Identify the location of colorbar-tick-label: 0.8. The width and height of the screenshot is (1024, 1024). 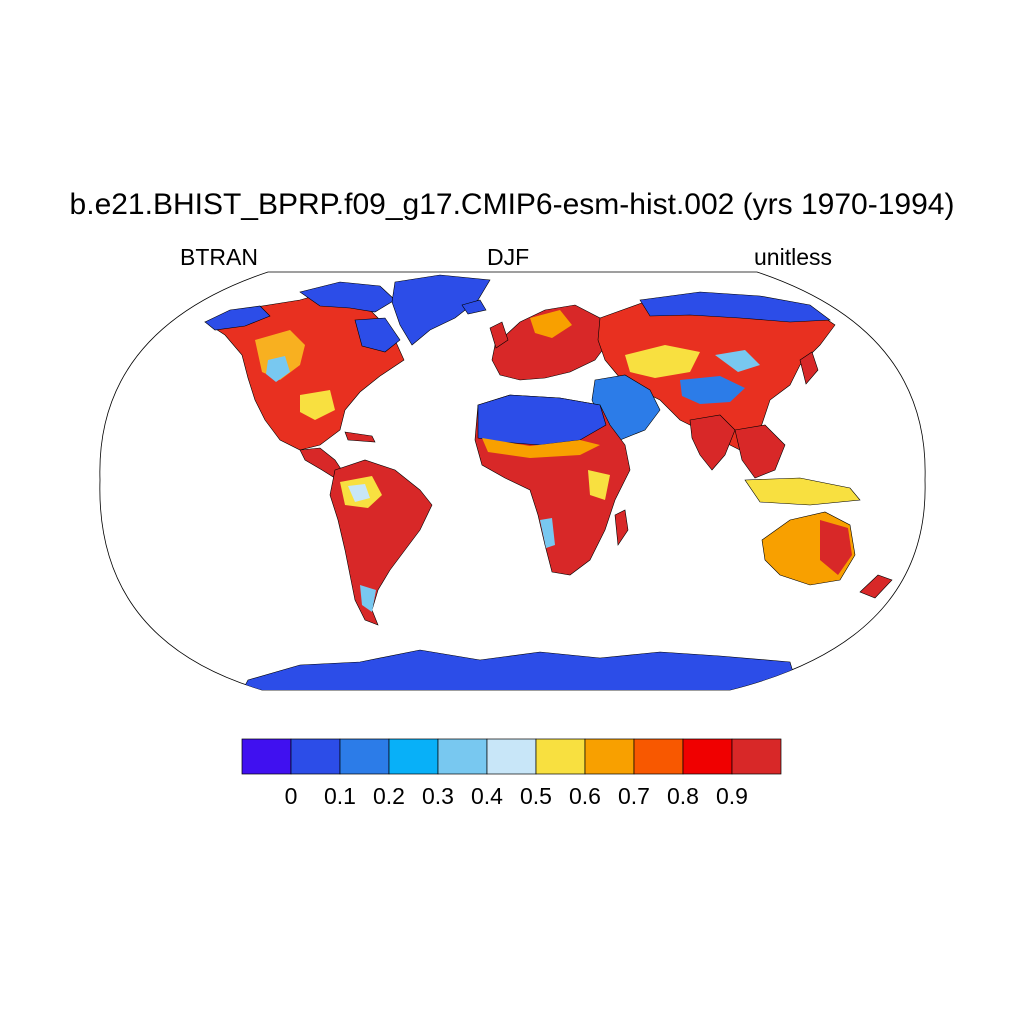
(683, 796).